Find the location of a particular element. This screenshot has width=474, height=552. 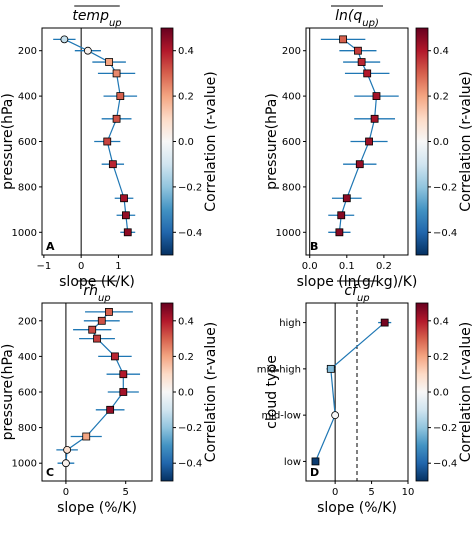

y-tick-label: mid-low is located at coordinates (281, 416).